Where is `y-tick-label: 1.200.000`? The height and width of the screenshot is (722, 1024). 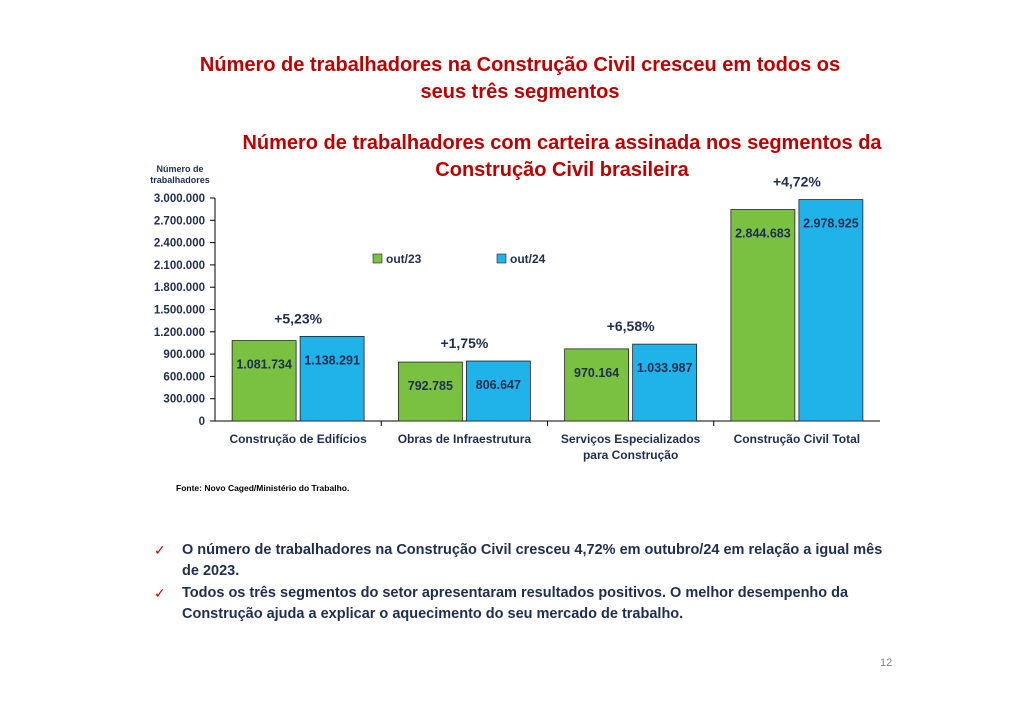 y-tick-label: 1.200.000 is located at coordinates (179, 333).